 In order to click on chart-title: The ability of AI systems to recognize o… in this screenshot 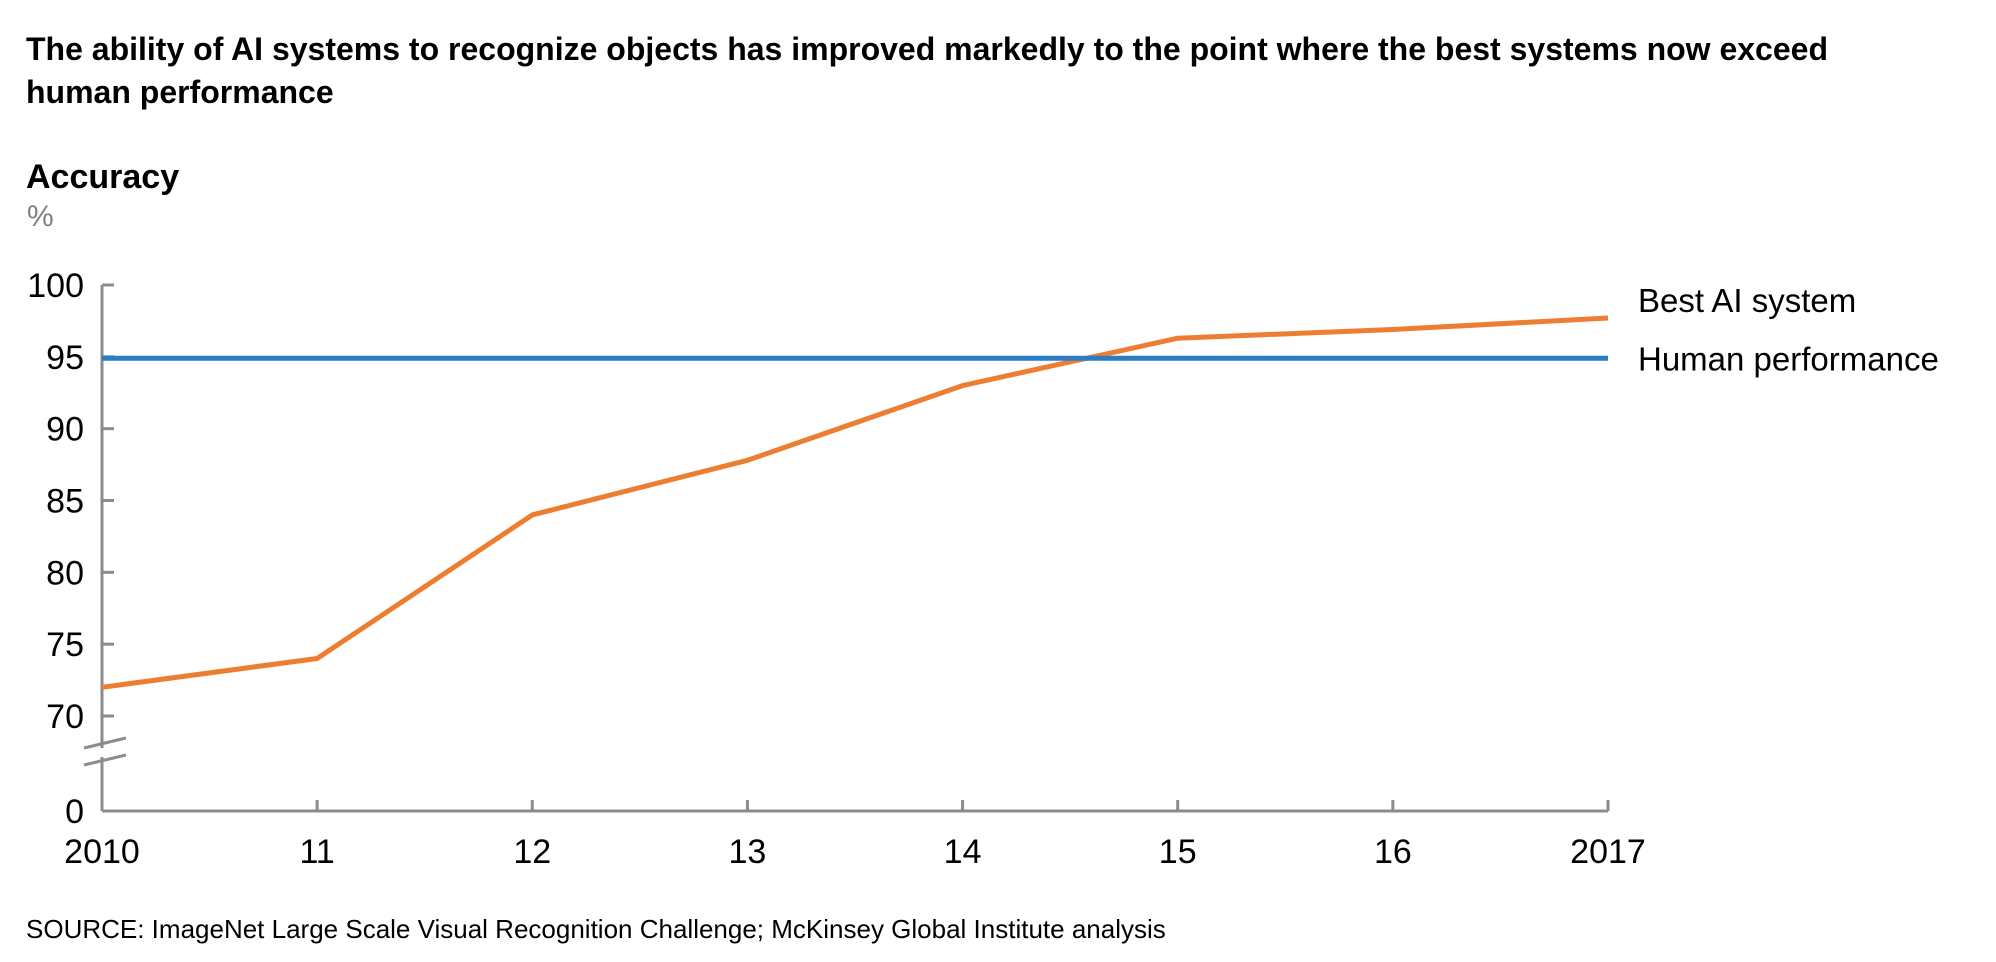, I will do `click(927, 70)`.